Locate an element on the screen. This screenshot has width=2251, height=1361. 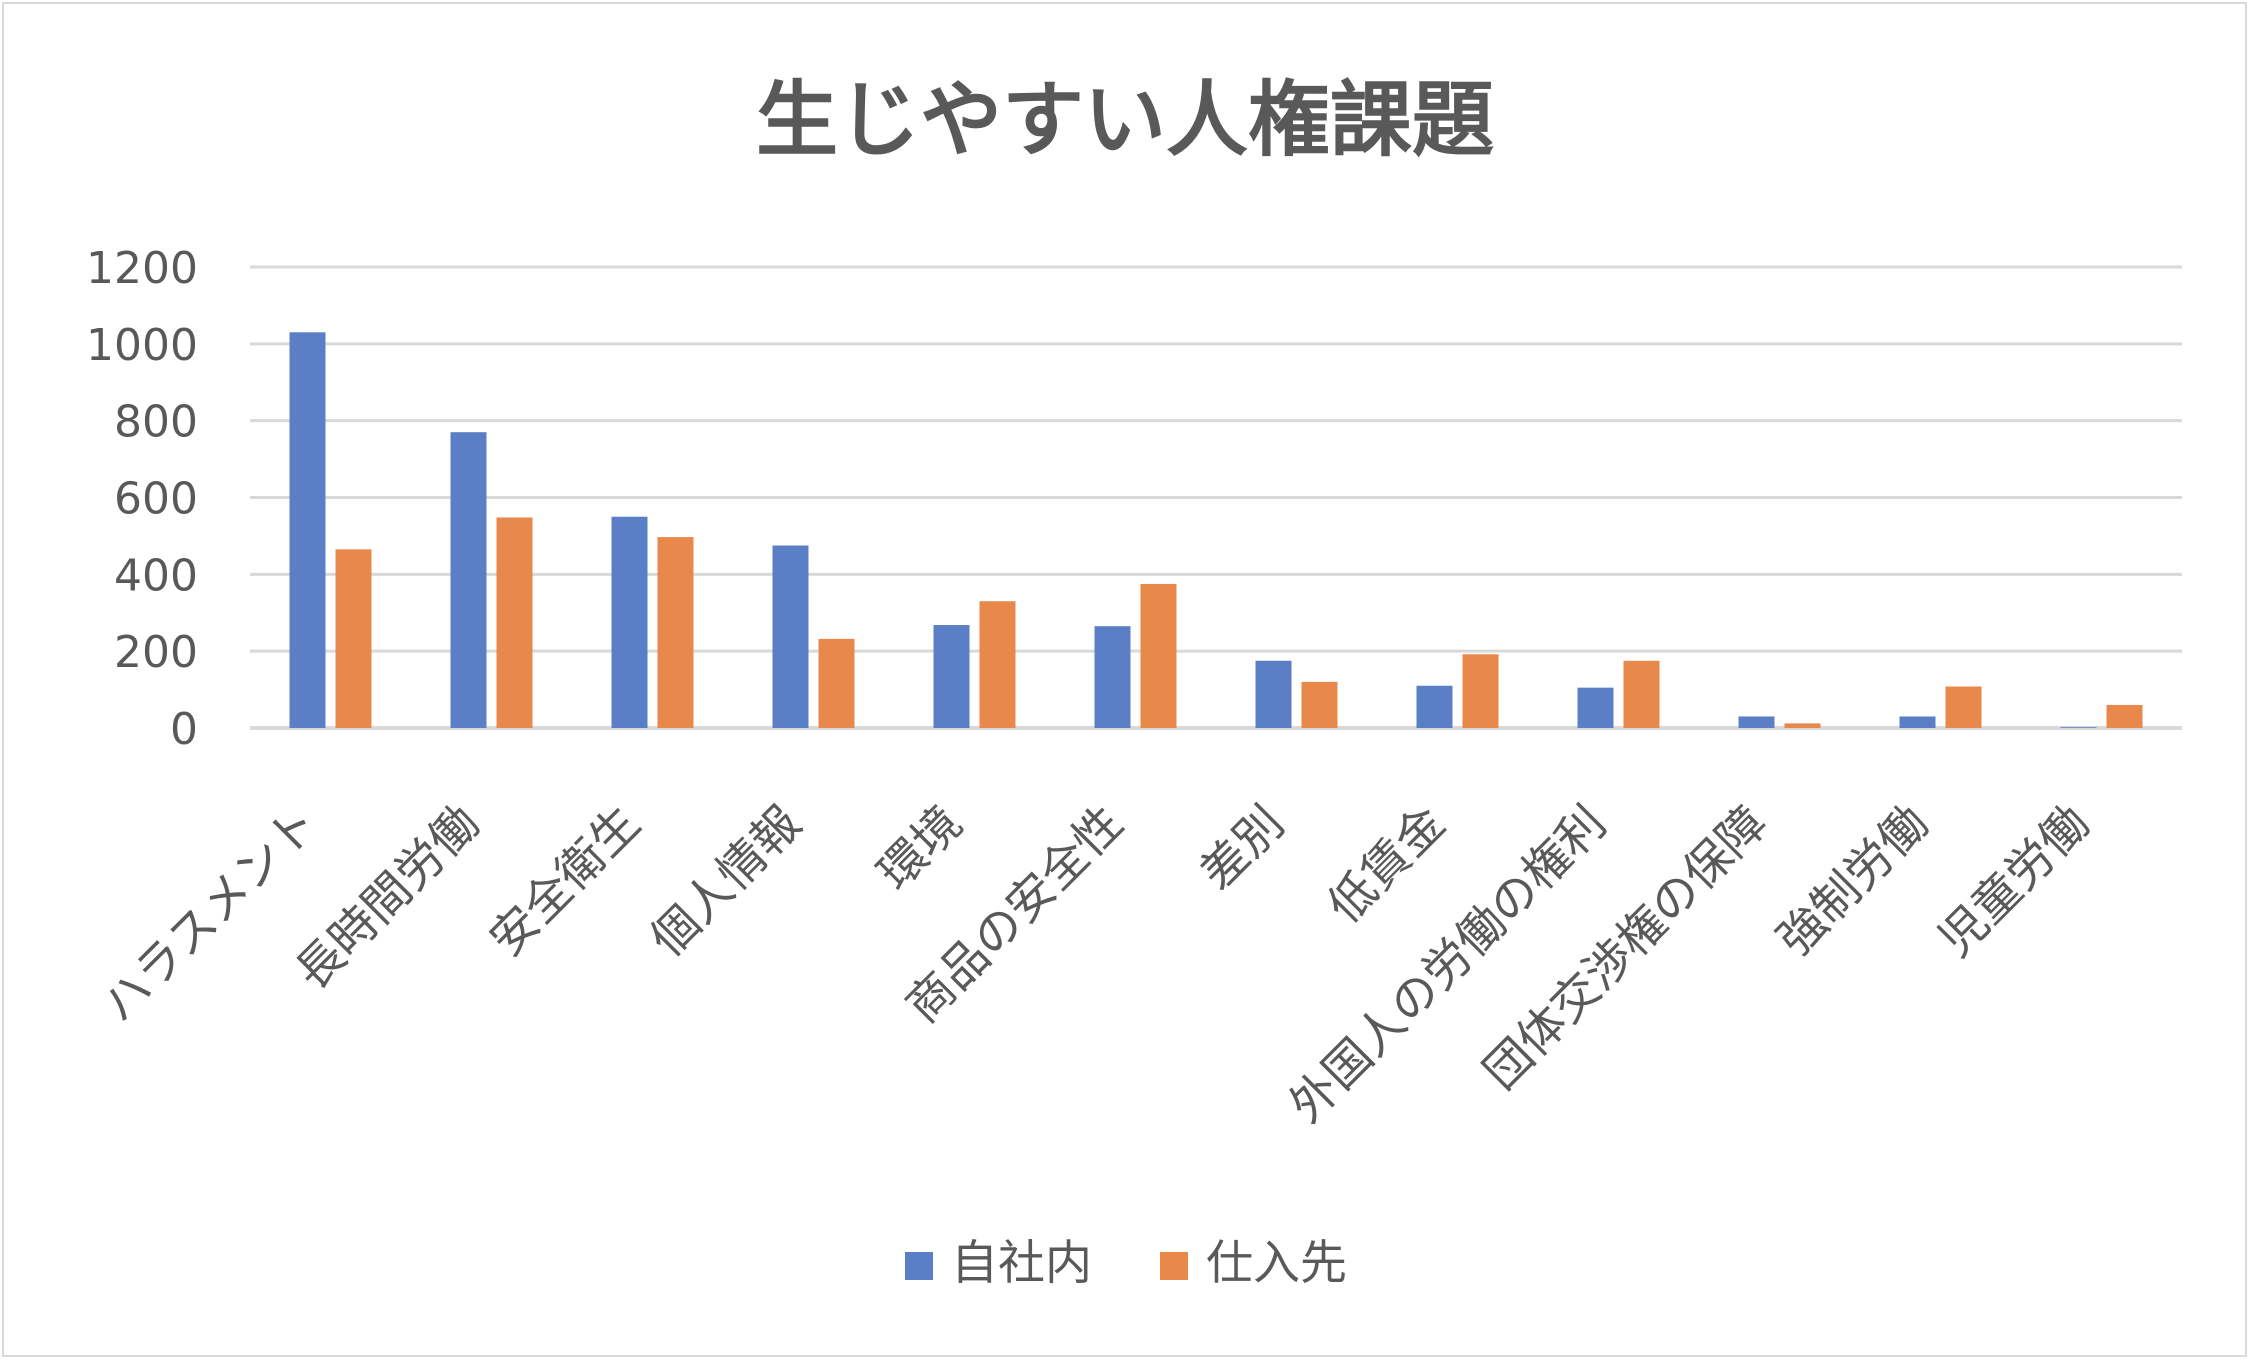
y-tick-label: 800 is located at coordinates (156, 422).